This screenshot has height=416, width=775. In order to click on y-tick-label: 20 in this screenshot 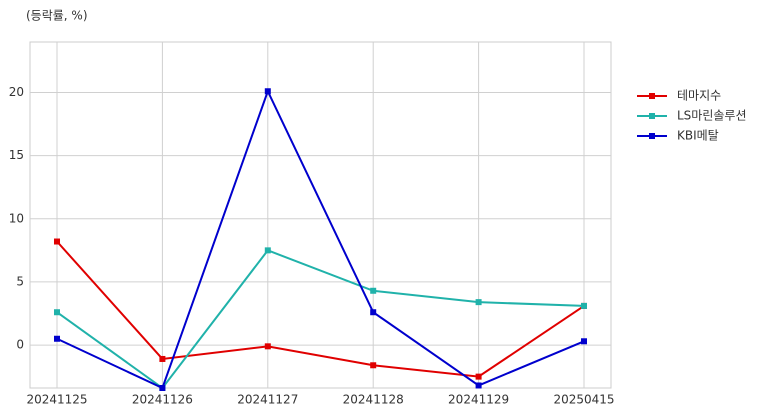, I will do `click(16, 92)`.